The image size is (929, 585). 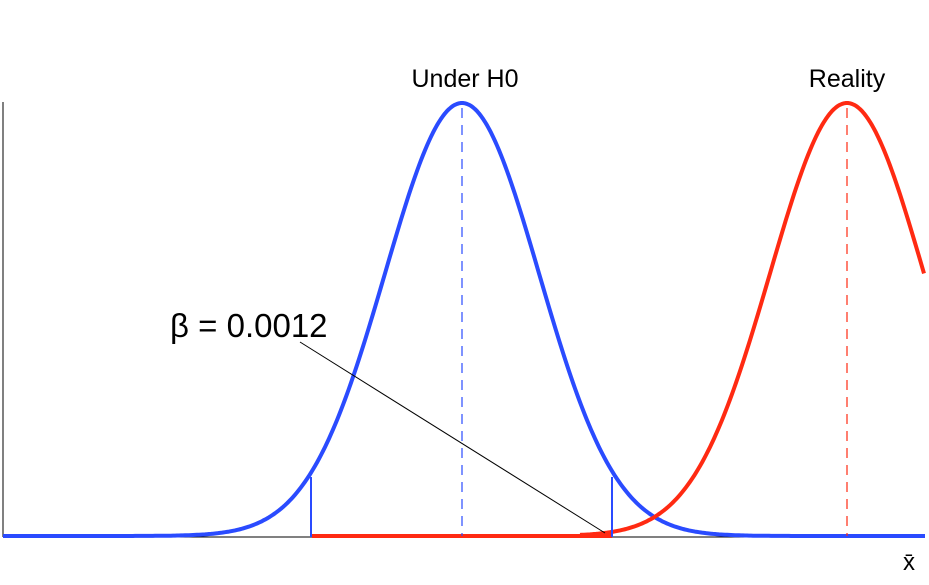 What do you see at coordinates (847, 79) in the screenshot?
I see `reality-label: Reality` at bounding box center [847, 79].